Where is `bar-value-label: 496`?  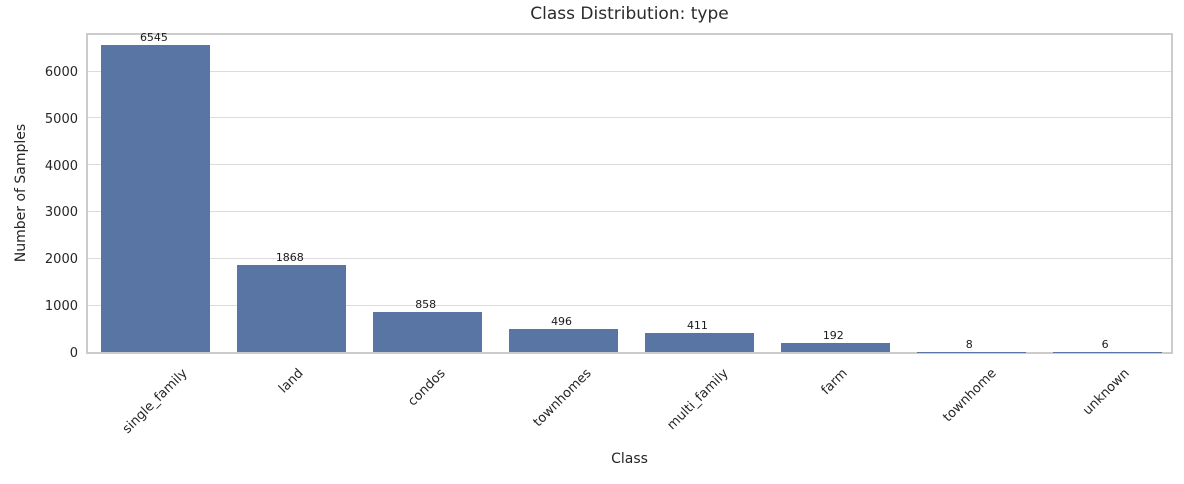 bar-value-label: 496 is located at coordinates (562, 321).